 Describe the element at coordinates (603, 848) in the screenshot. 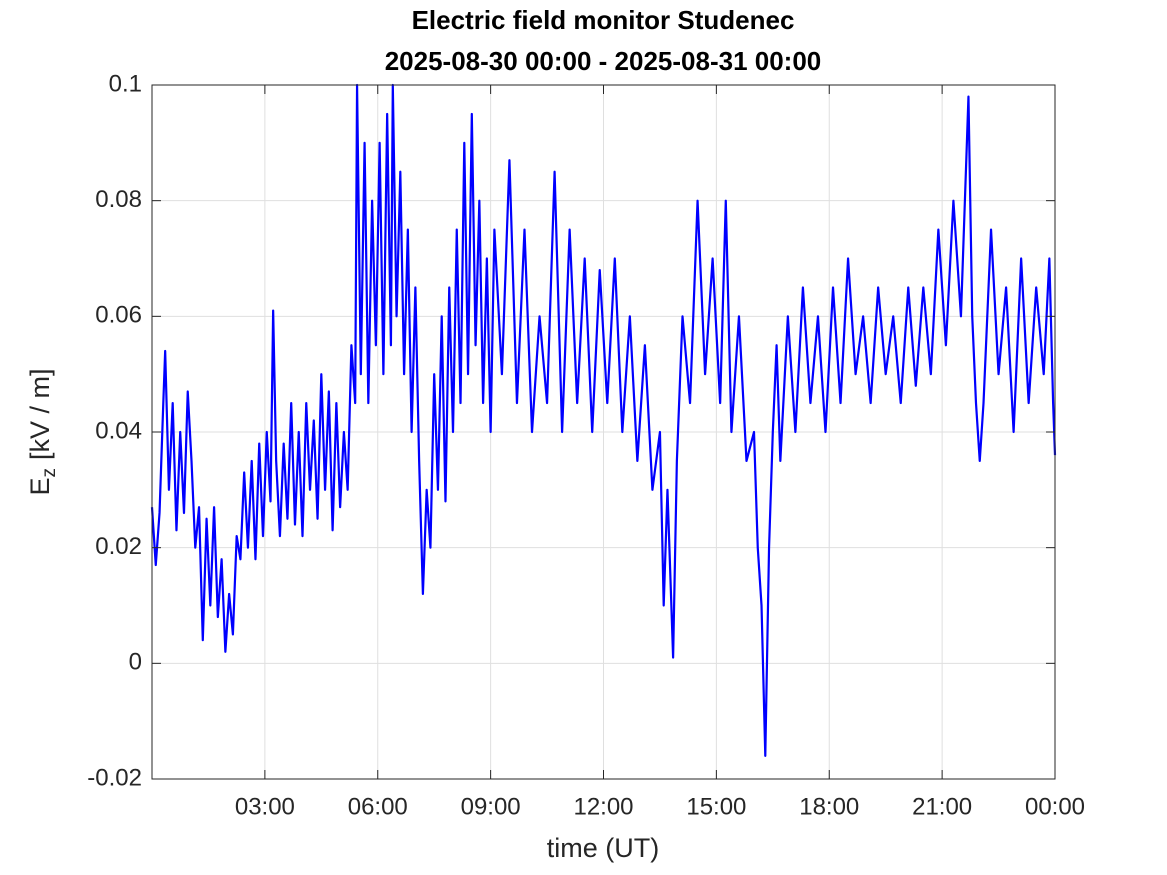

I see `x-axis-label: time (UT)` at that location.